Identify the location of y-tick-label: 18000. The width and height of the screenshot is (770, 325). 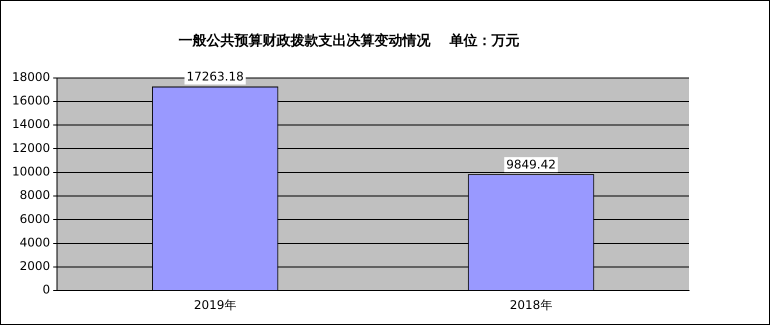
(31, 77).